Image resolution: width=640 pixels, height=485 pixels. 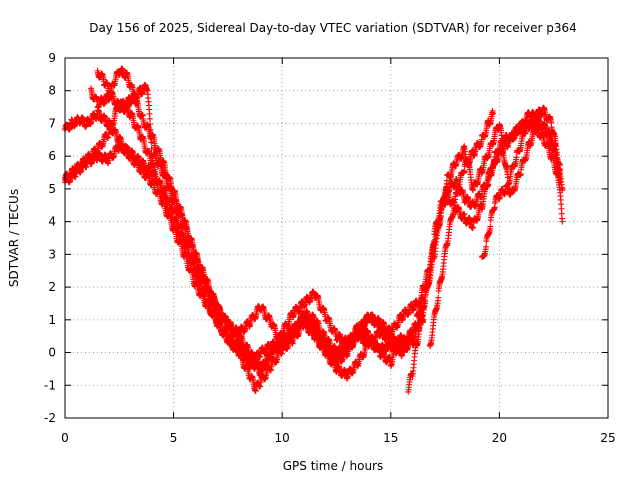 I want to click on x-tick-label: 5, so click(x=174, y=438).